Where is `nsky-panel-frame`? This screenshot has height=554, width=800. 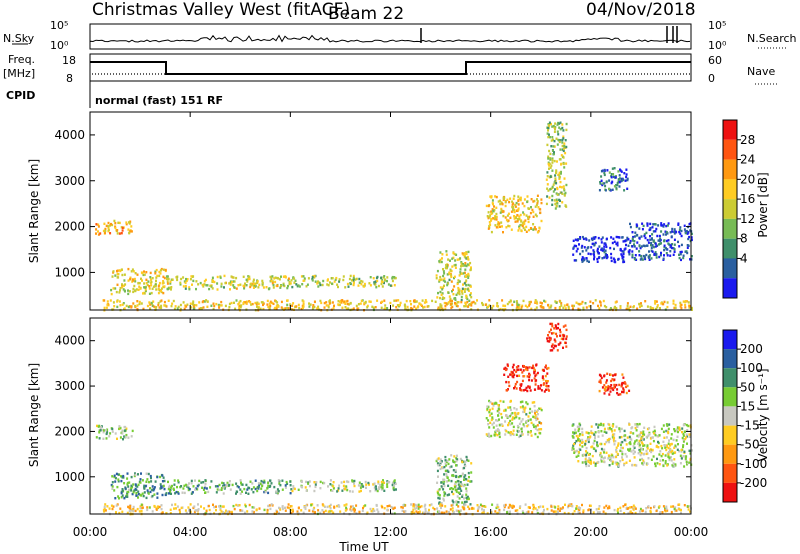 nsky-panel-frame is located at coordinates (390, 36).